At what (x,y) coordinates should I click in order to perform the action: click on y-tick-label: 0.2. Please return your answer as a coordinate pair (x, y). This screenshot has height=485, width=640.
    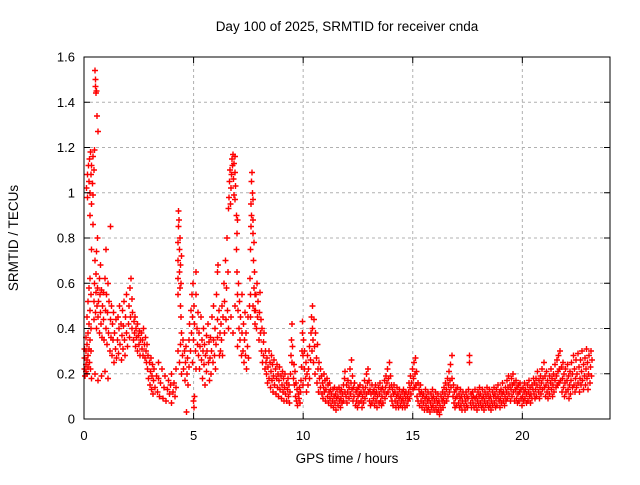
    Looking at the image, I should click on (66, 373).